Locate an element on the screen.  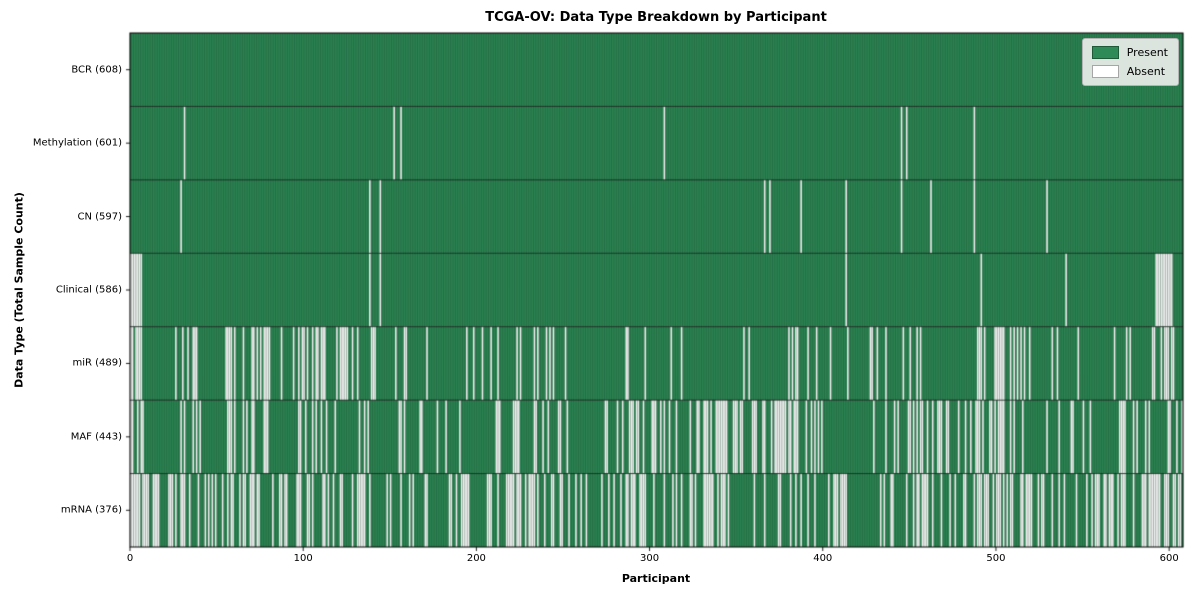
legend-item-absent: Absent is located at coordinates (1129, 71).